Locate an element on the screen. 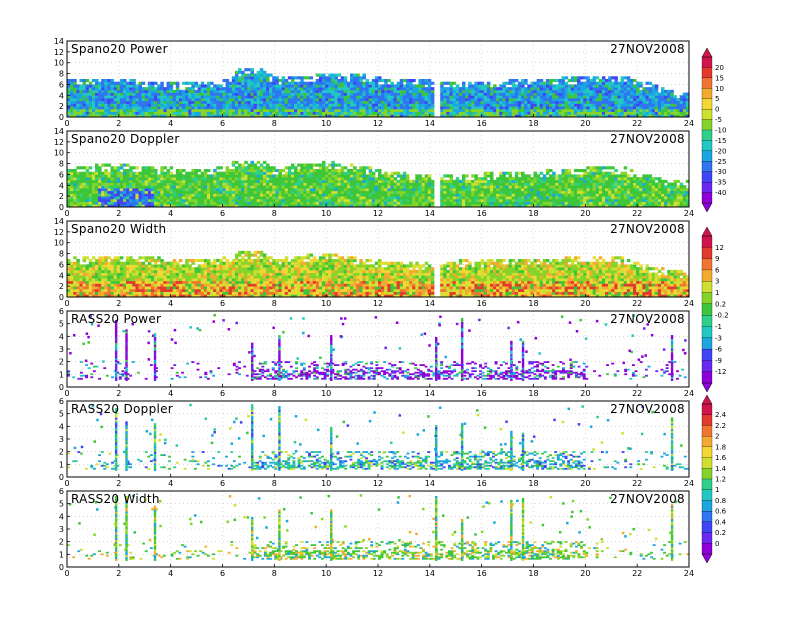 Image resolution: width=792 pixels, height=617 pixels. y-tick-label: 12 is located at coordinates (59, 52).